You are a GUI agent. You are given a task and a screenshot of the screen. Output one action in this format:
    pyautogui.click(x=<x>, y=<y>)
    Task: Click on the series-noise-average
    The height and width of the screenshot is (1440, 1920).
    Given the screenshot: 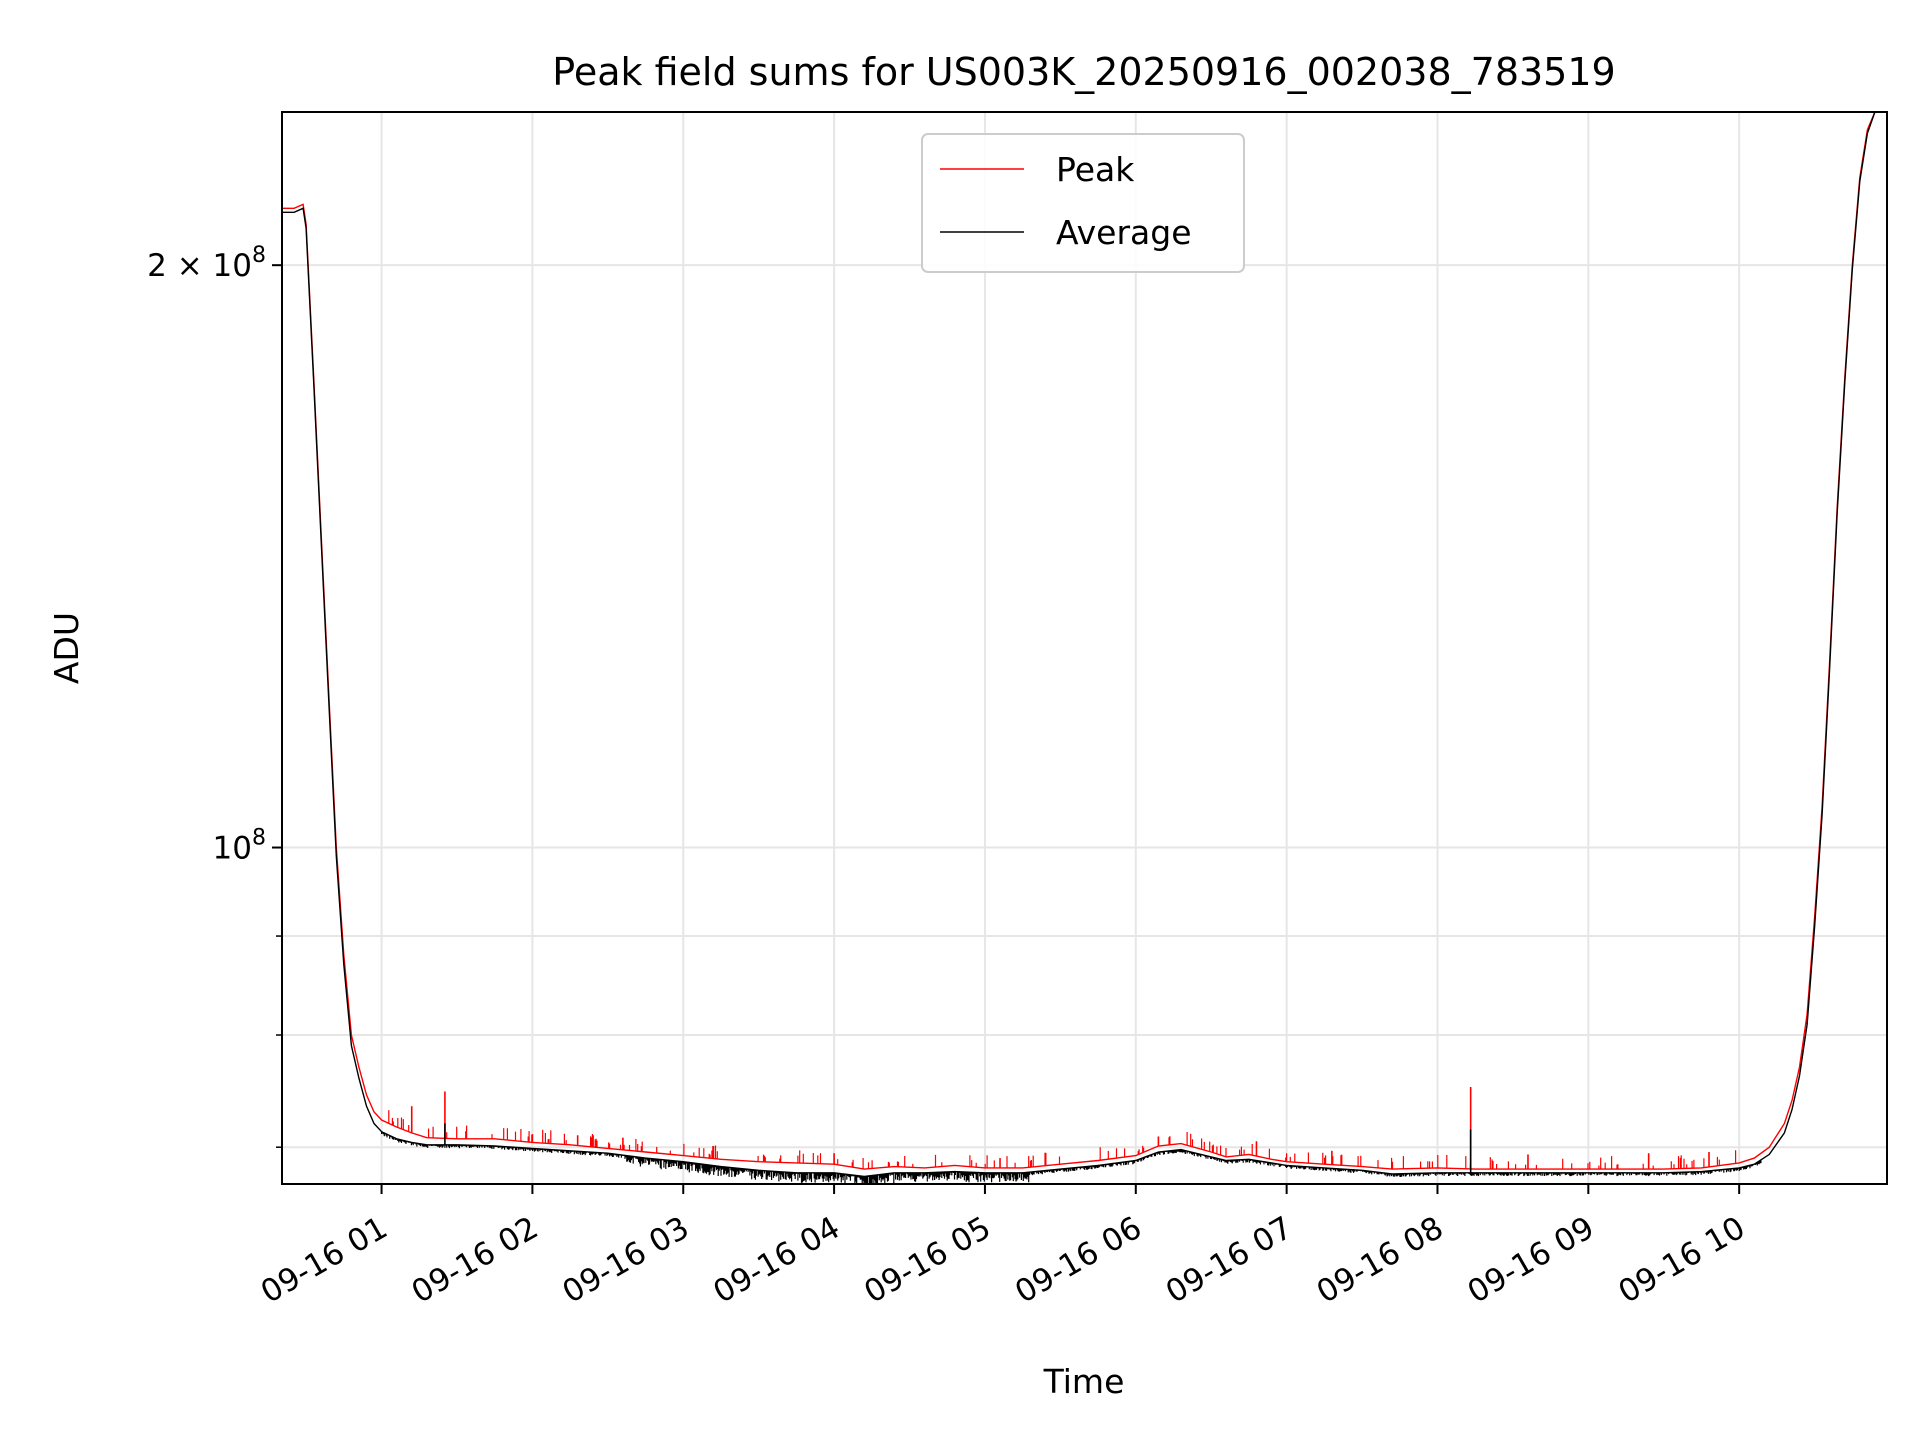 What is the action you would take?
    pyautogui.click(x=1071, y=1157)
    